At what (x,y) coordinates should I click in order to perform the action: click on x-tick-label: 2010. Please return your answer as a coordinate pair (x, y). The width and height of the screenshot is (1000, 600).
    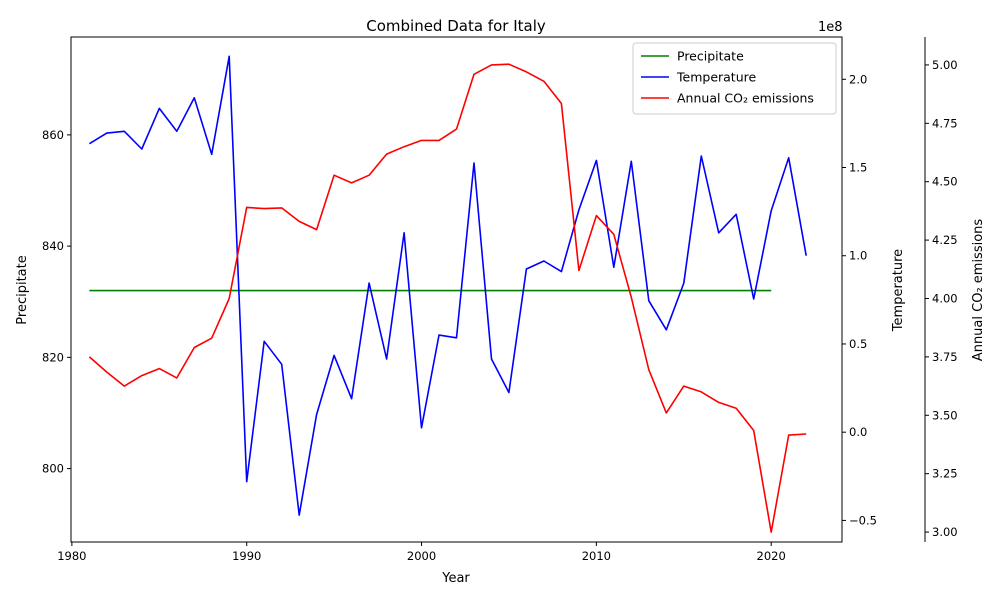
    Looking at the image, I should click on (596, 556).